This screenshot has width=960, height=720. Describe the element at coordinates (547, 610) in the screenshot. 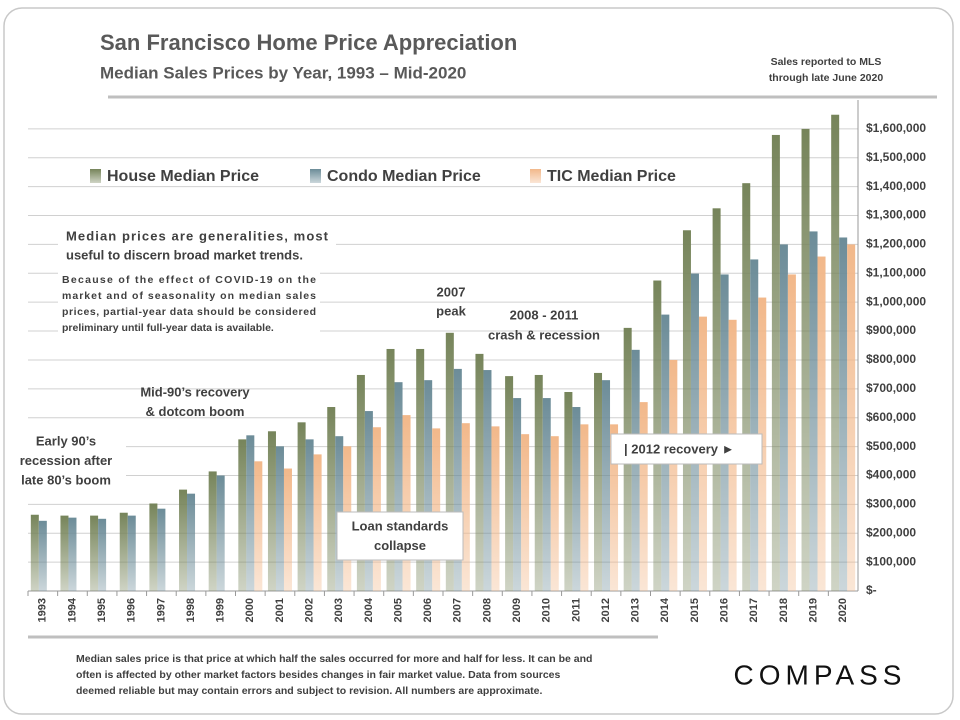

I see `x-tick-label: 2010` at that location.